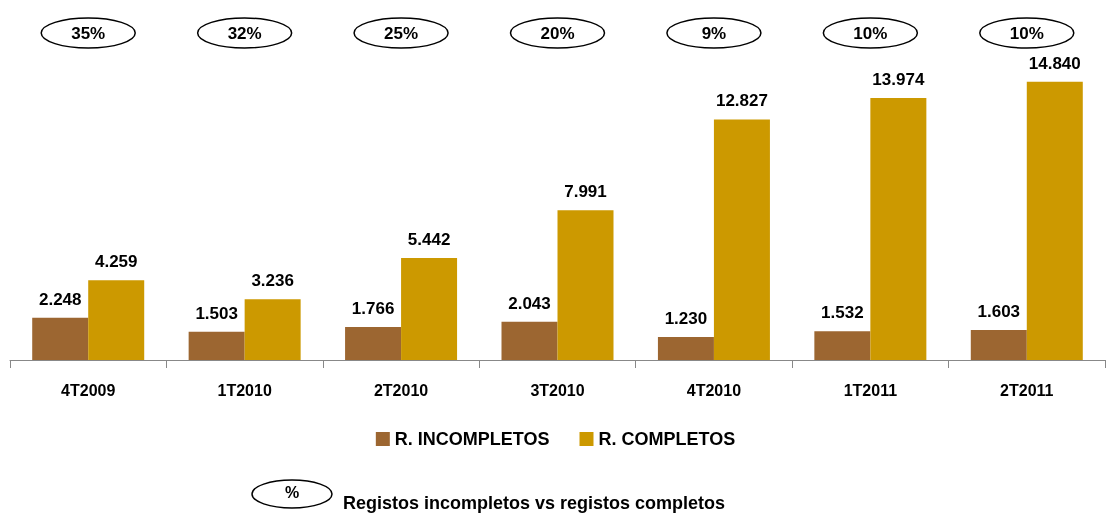 This screenshot has width=1111, height=513. I want to click on data-label: 1.603, so click(999, 311).